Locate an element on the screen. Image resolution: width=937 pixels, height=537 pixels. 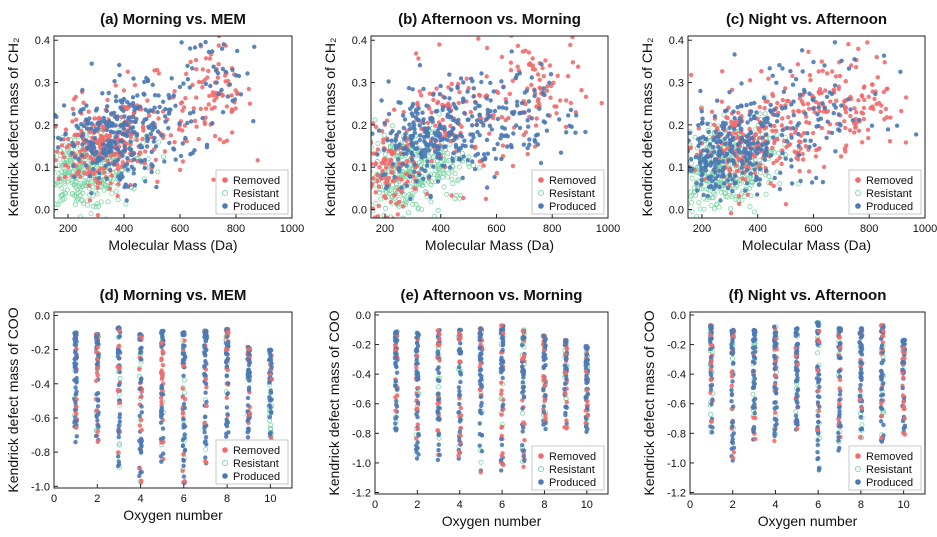
x-tick-label: 200 is located at coordinates (385, 229).